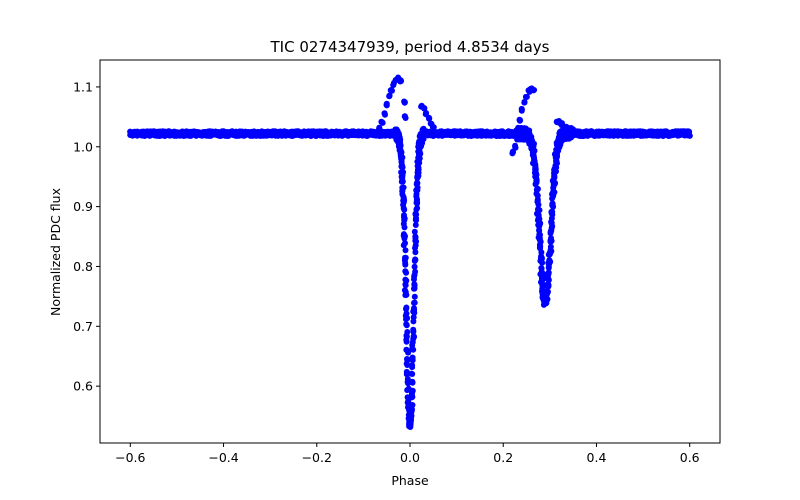 Image resolution: width=800 pixels, height=500 pixels. Describe the element at coordinates (83, 206) in the screenshot. I see `y-tick-label: 0.9` at that location.